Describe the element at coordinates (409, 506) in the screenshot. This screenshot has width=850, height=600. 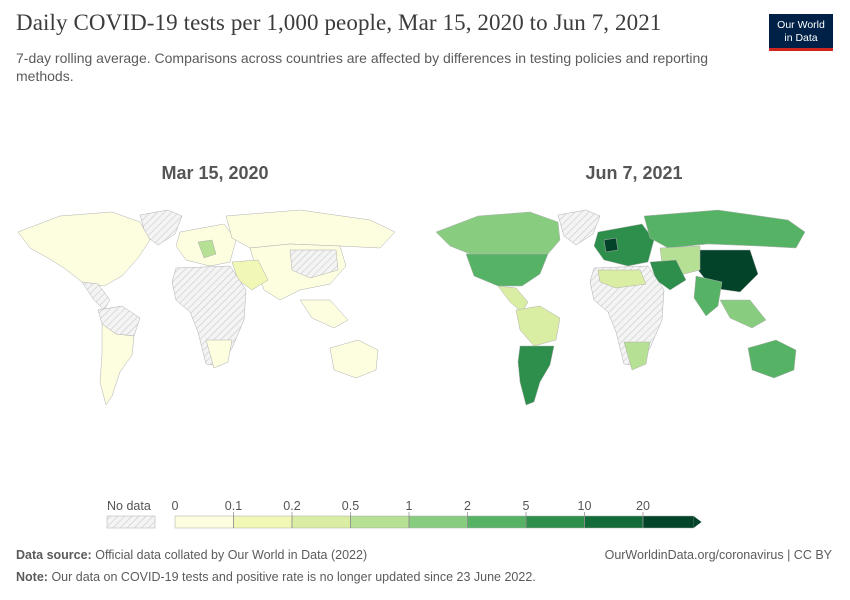
I see `legend-tick-label: 1` at that location.